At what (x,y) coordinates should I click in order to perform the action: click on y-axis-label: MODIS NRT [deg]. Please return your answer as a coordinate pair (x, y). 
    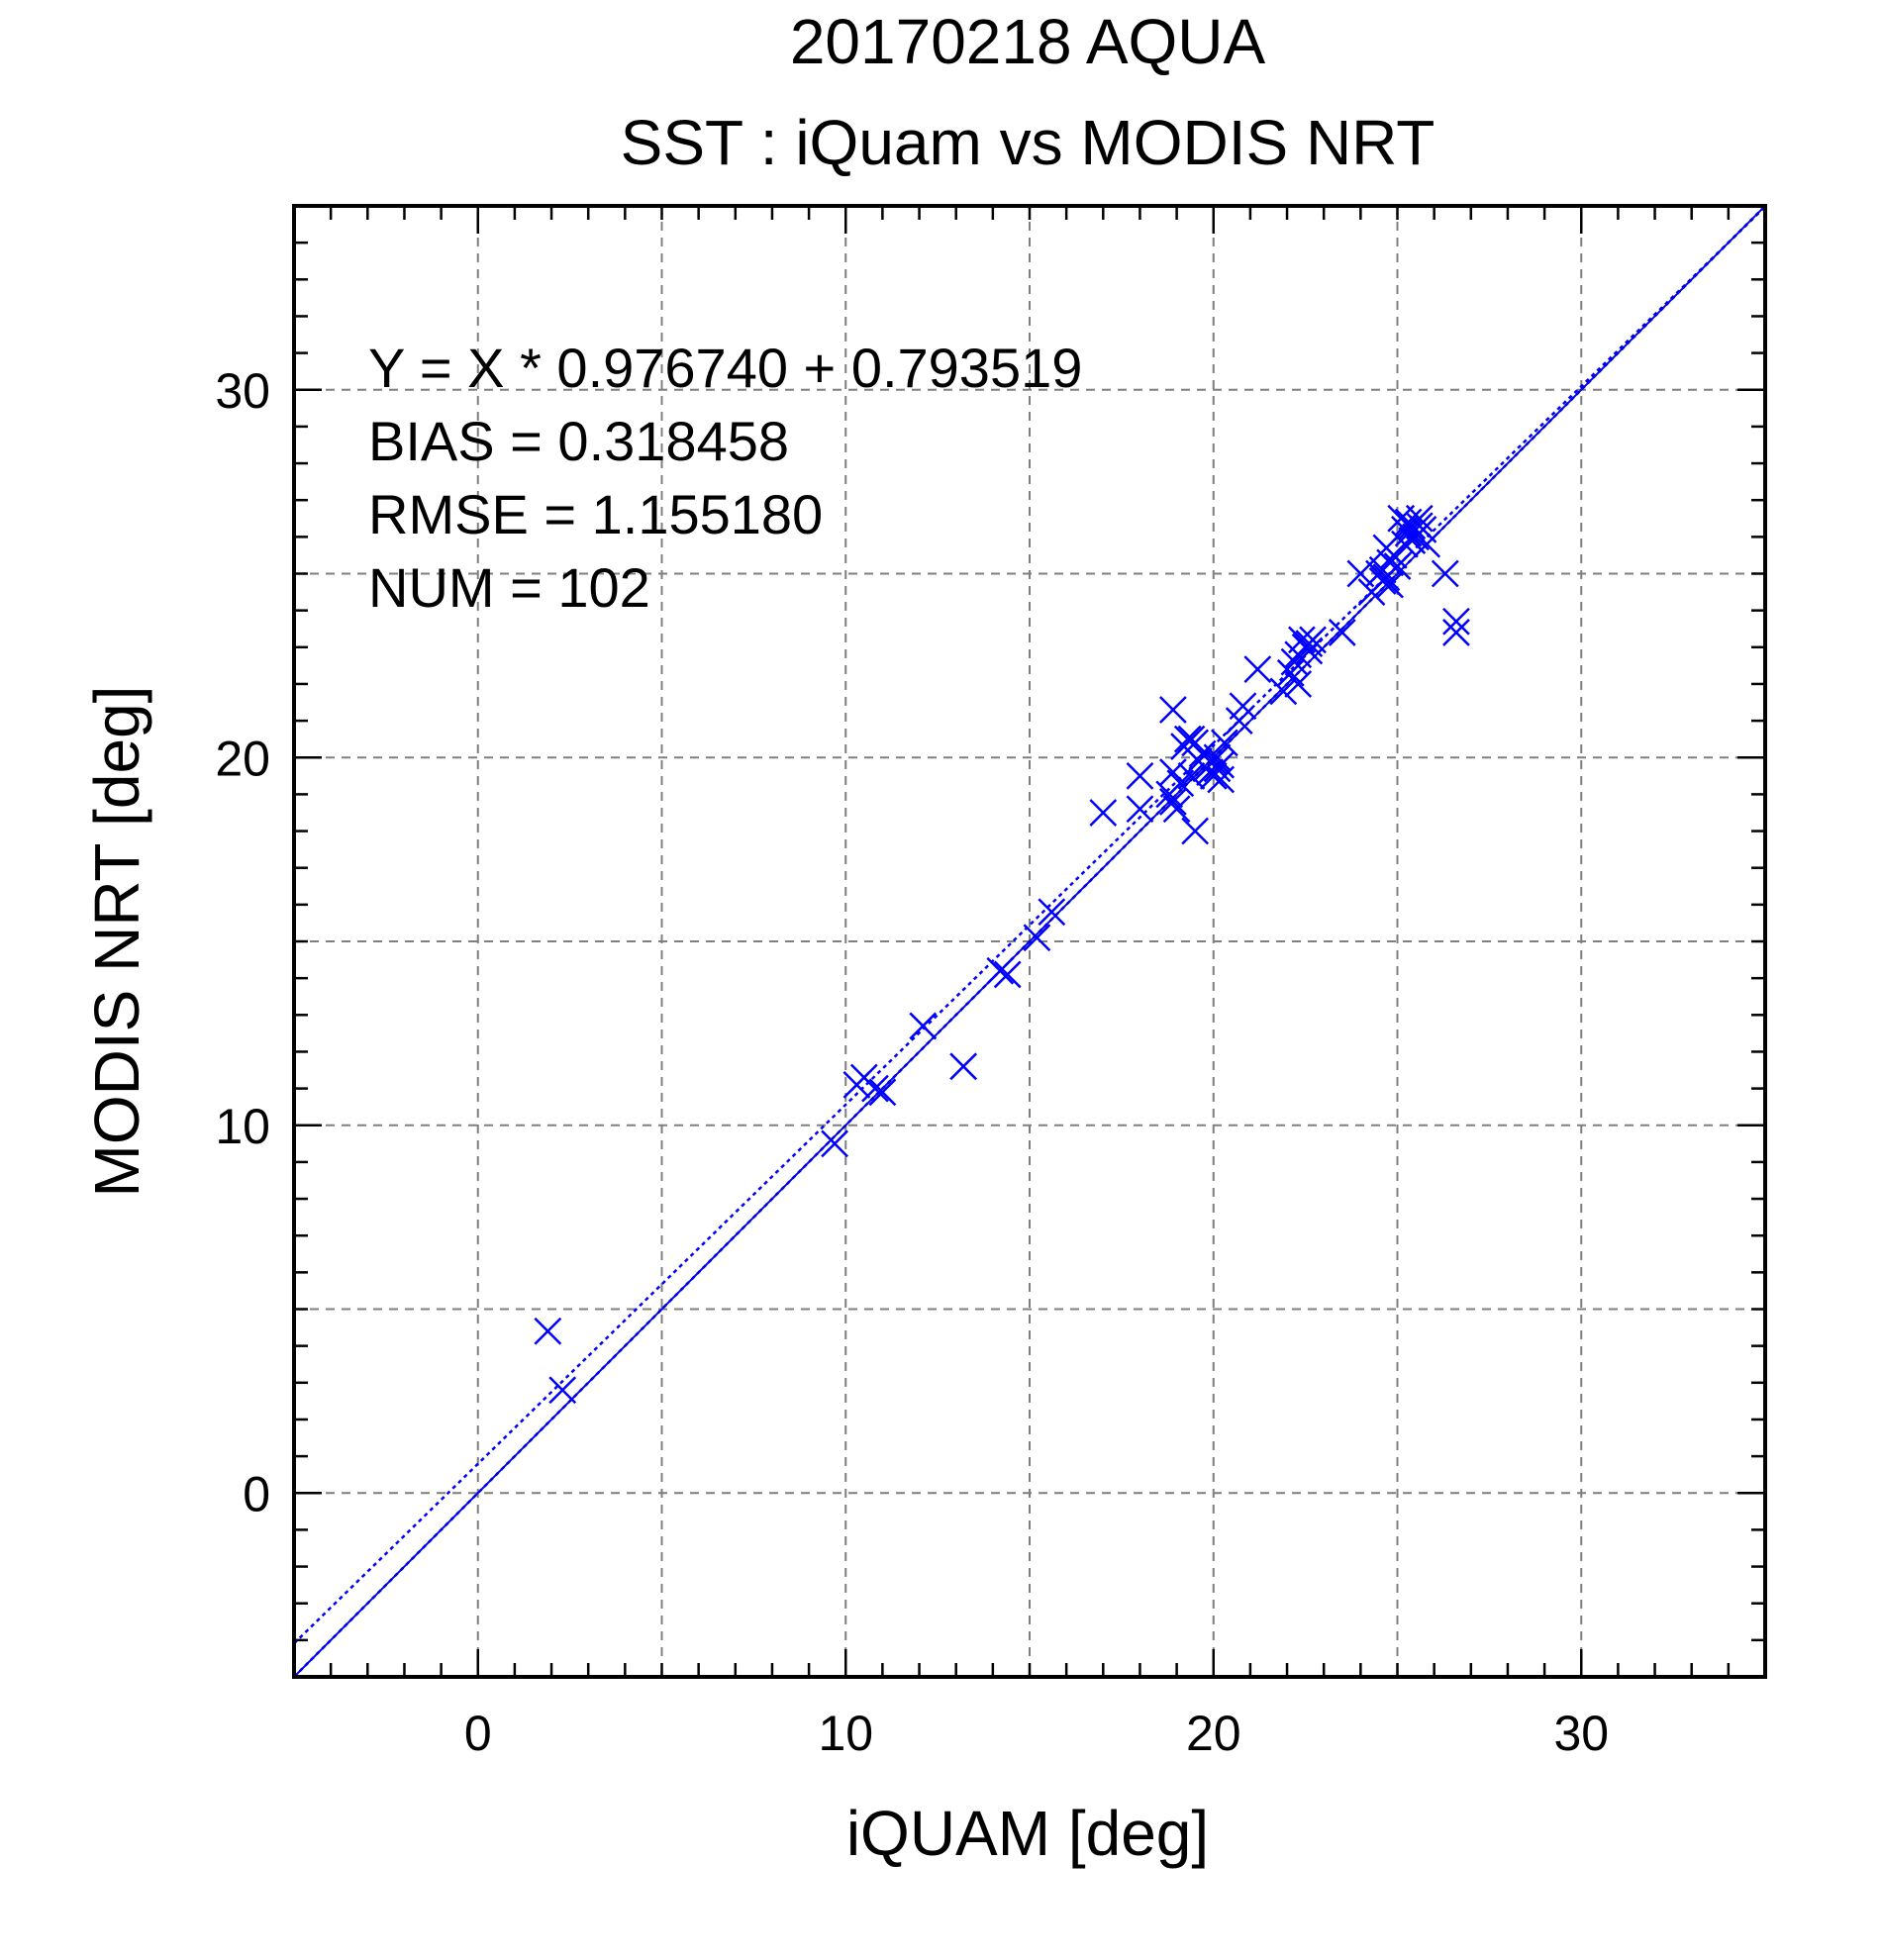
    Looking at the image, I should click on (116, 942).